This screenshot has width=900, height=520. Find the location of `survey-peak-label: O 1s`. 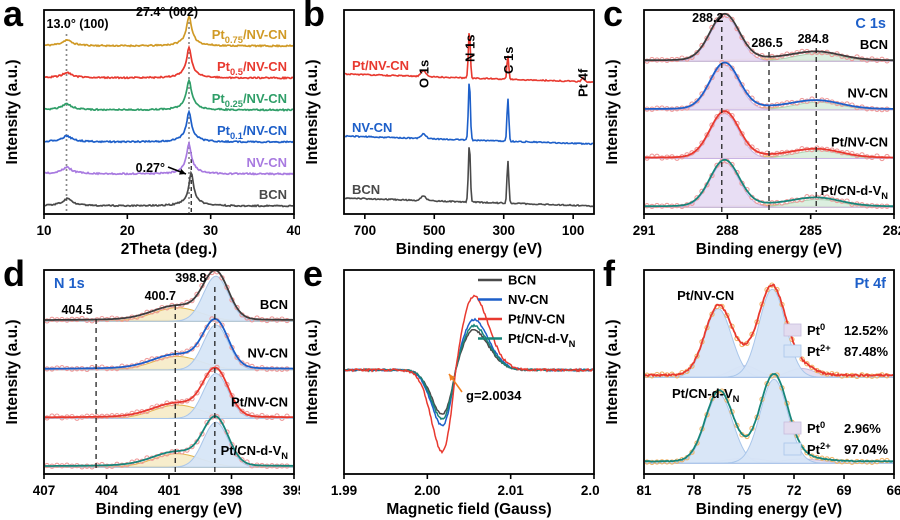

survey-peak-label: O 1s is located at coordinates (424, 74).